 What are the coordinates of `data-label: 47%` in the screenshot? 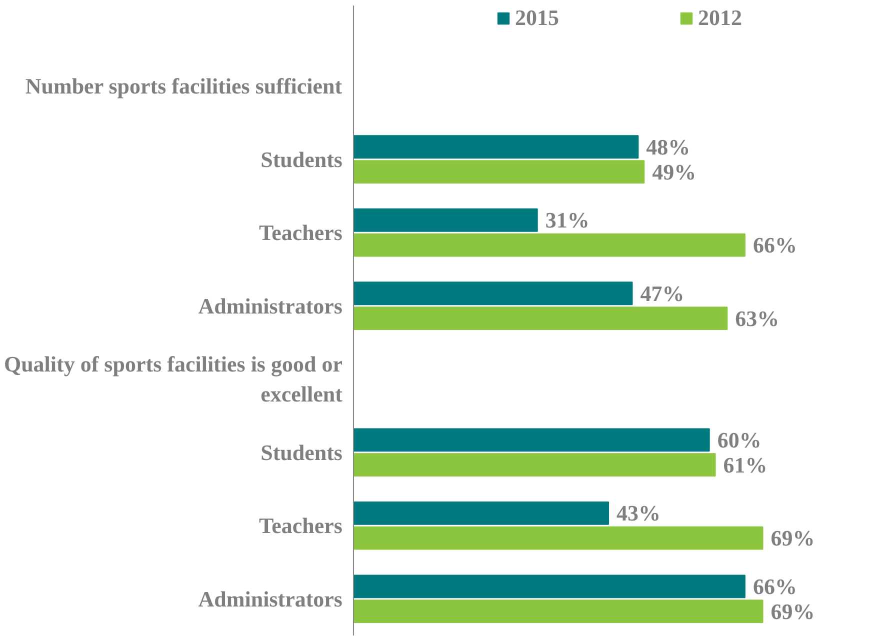 It's located at (662, 293).